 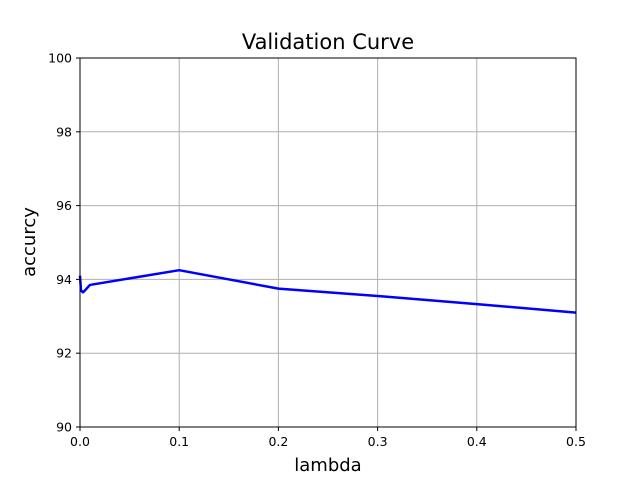 What do you see at coordinates (80, 441) in the screenshot?
I see `x-tick-label: 0.0` at bounding box center [80, 441].